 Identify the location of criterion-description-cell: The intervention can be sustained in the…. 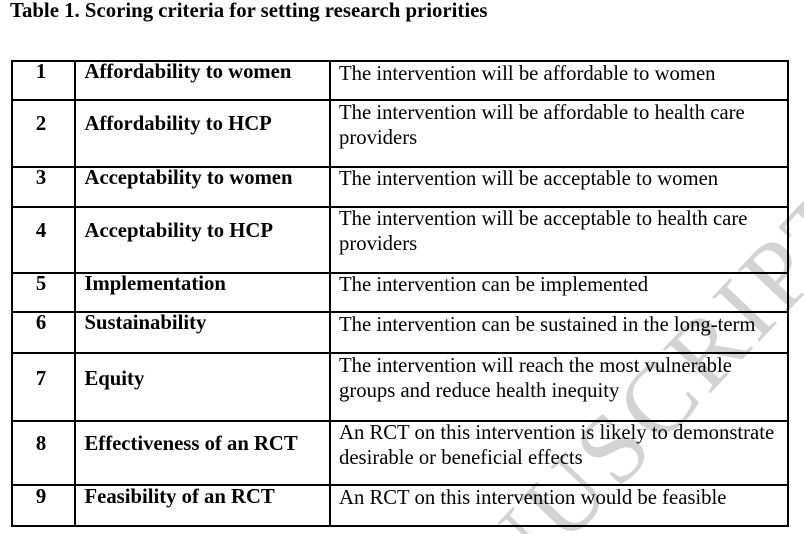
(558, 332).